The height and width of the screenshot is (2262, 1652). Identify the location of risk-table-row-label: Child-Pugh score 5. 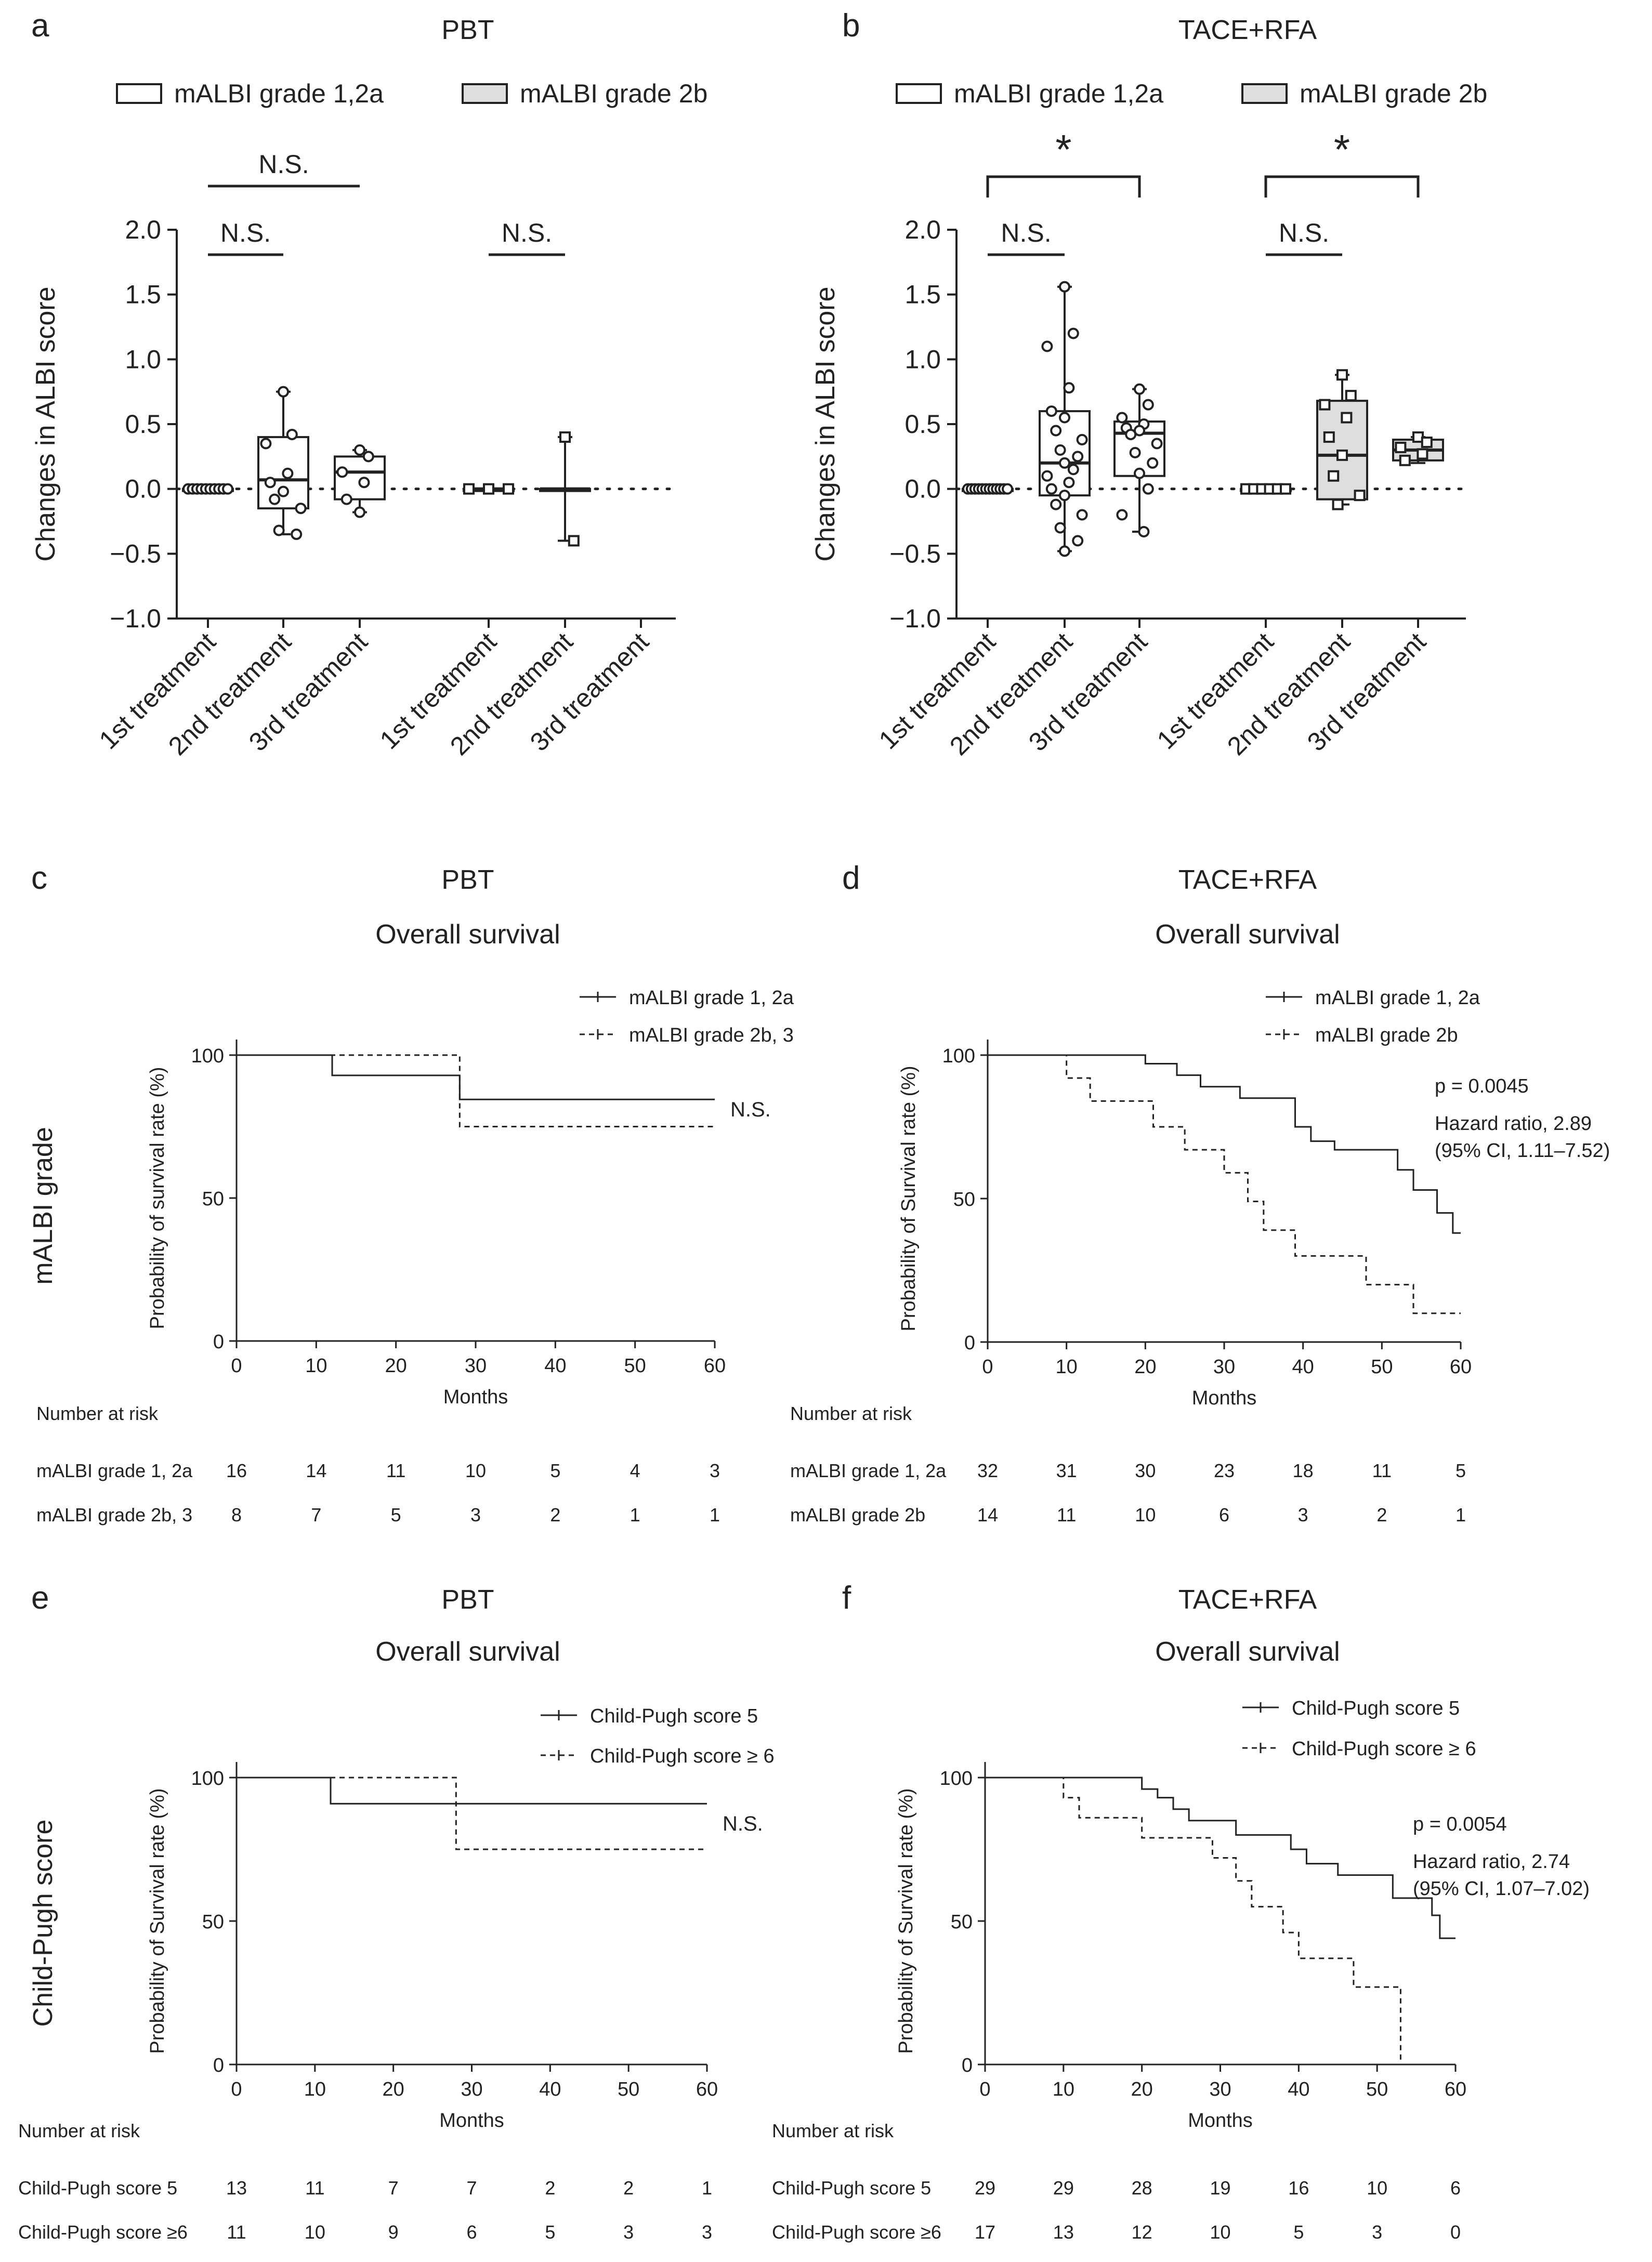
(852, 2188).